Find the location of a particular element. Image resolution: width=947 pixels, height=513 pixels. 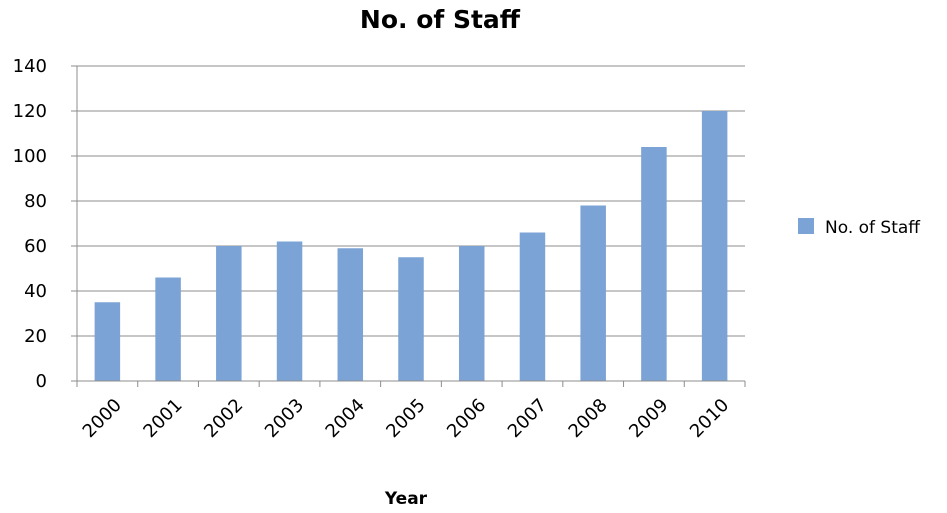

x-tick-label-2009: 2009 is located at coordinates (648, 418).